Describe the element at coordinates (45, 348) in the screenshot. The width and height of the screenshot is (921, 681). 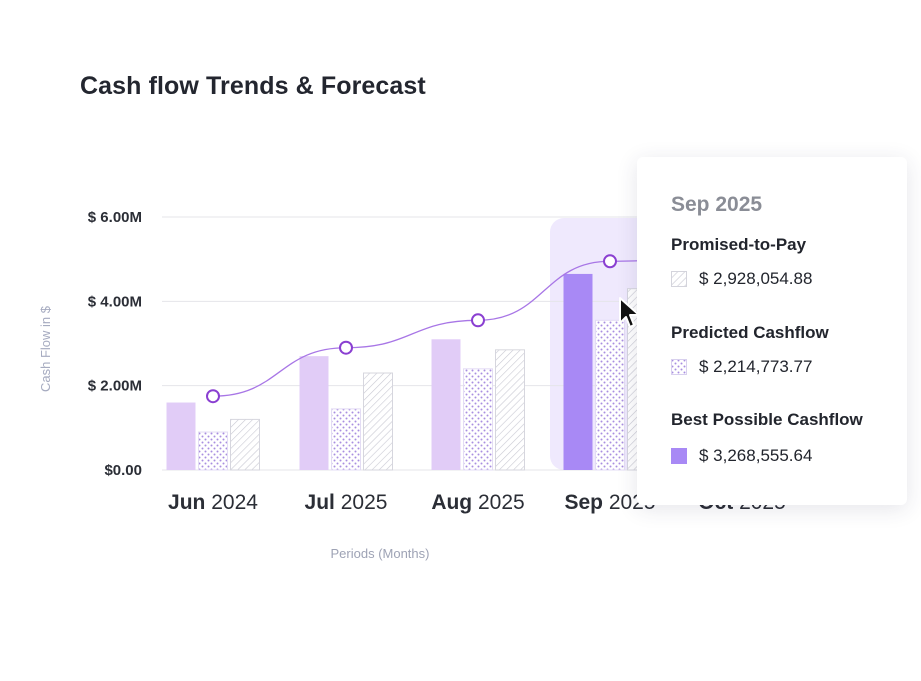
I see `y-axis-label: Cash Flow in $` at that location.